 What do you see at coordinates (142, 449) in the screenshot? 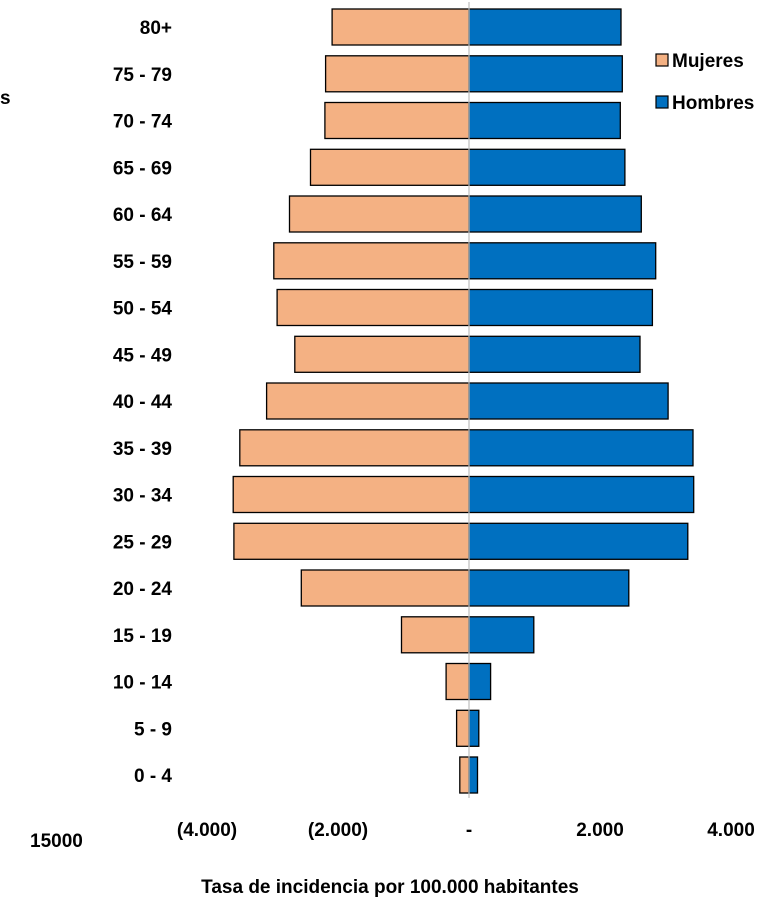
I see `category-label: 35 - 39` at bounding box center [142, 449].